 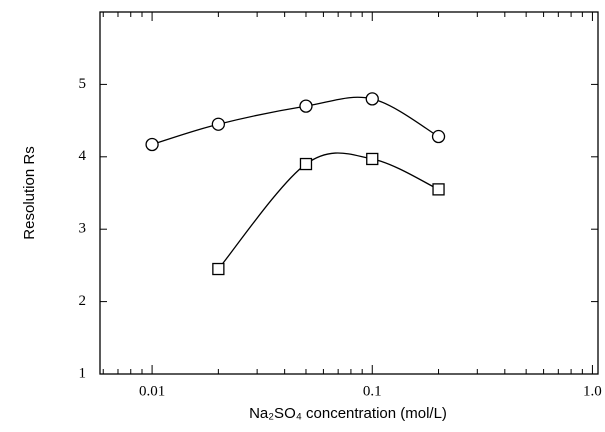 What do you see at coordinates (29, 192) in the screenshot?
I see `y-axis-label: Resolution Rs` at bounding box center [29, 192].